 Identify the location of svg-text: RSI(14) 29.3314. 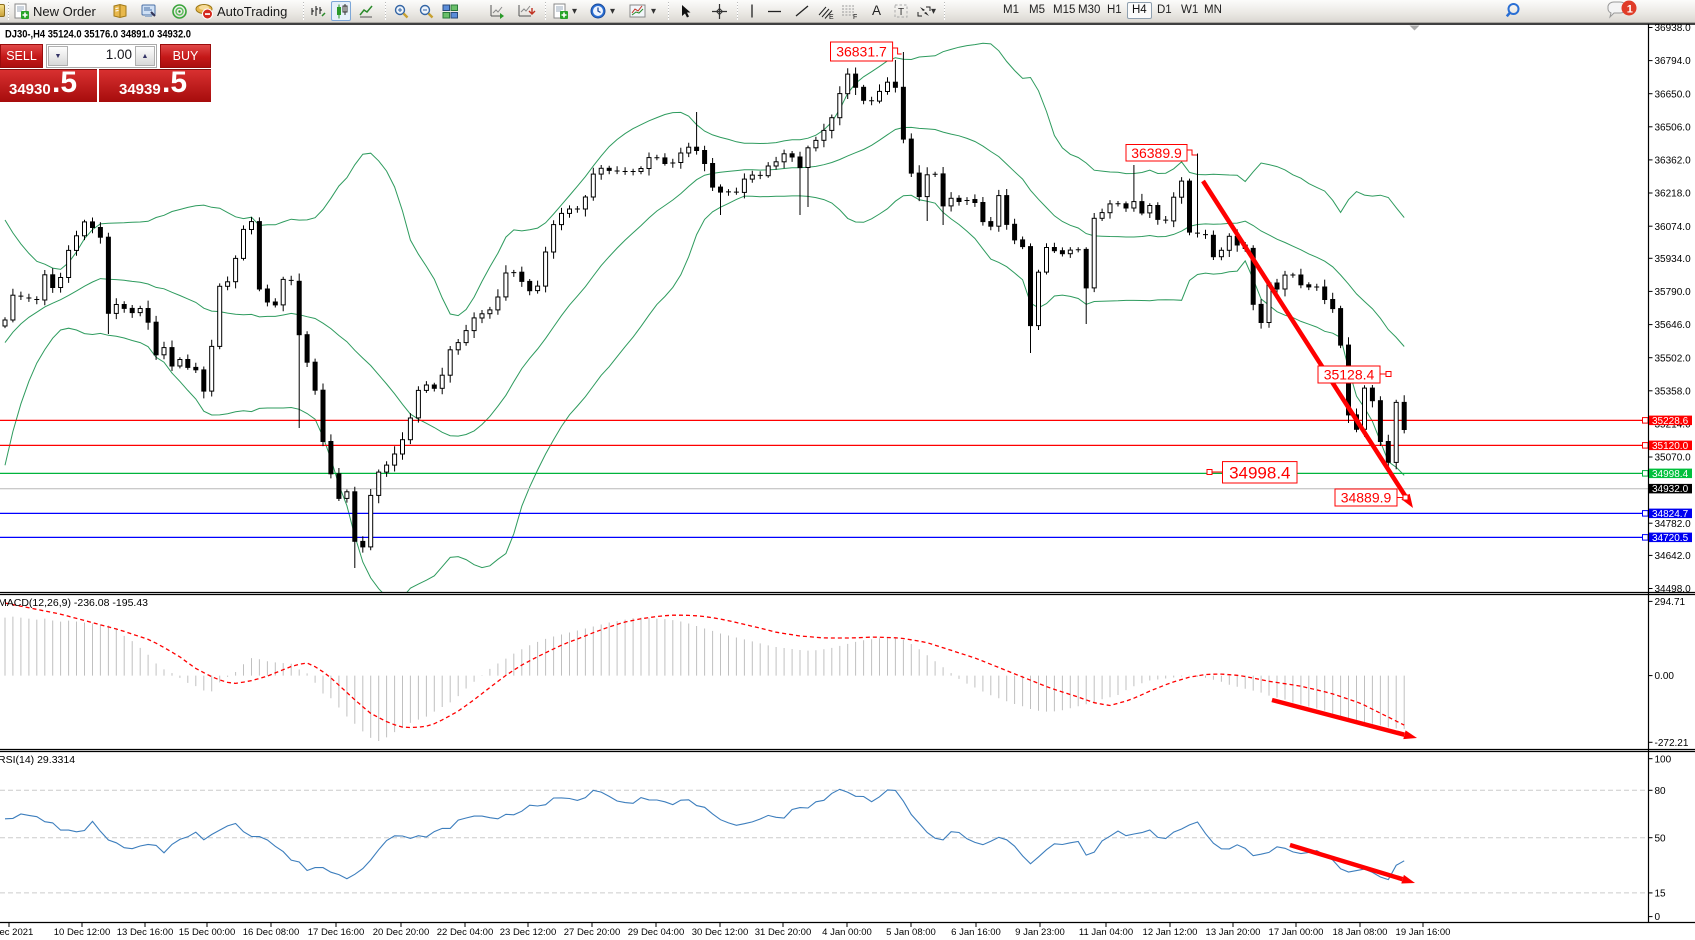
(37, 760).